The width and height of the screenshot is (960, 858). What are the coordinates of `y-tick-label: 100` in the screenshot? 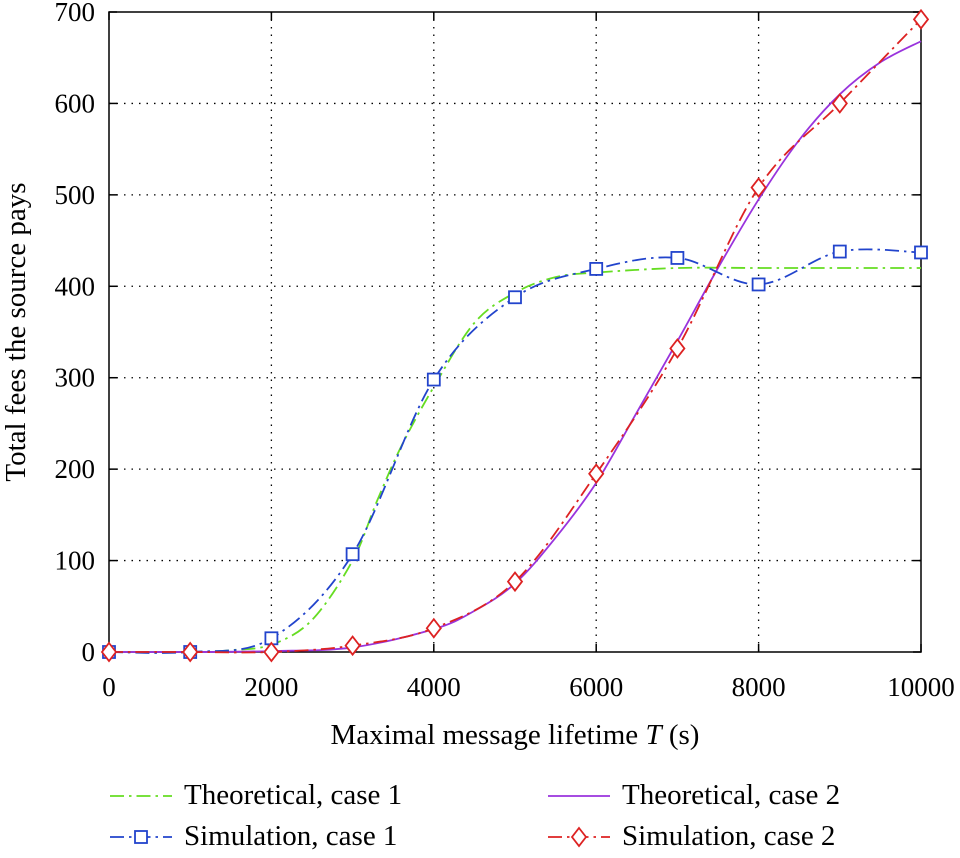 It's located at (75, 561).